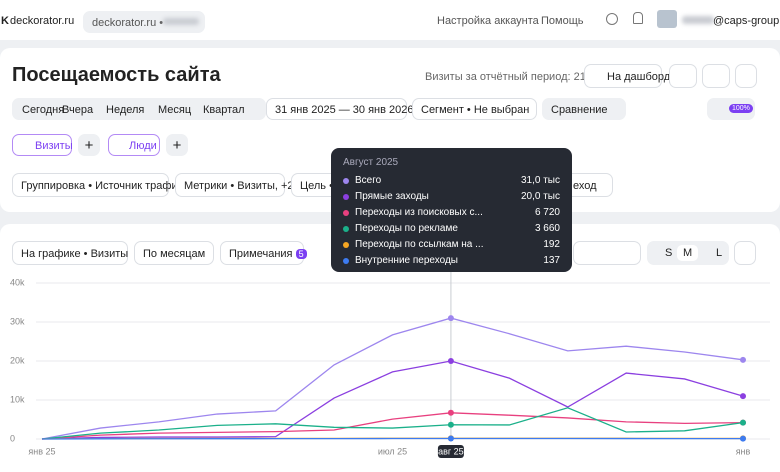  What do you see at coordinates (745, 253) in the screenshot?
I see `expand-button` at bounding box center [745, 253].